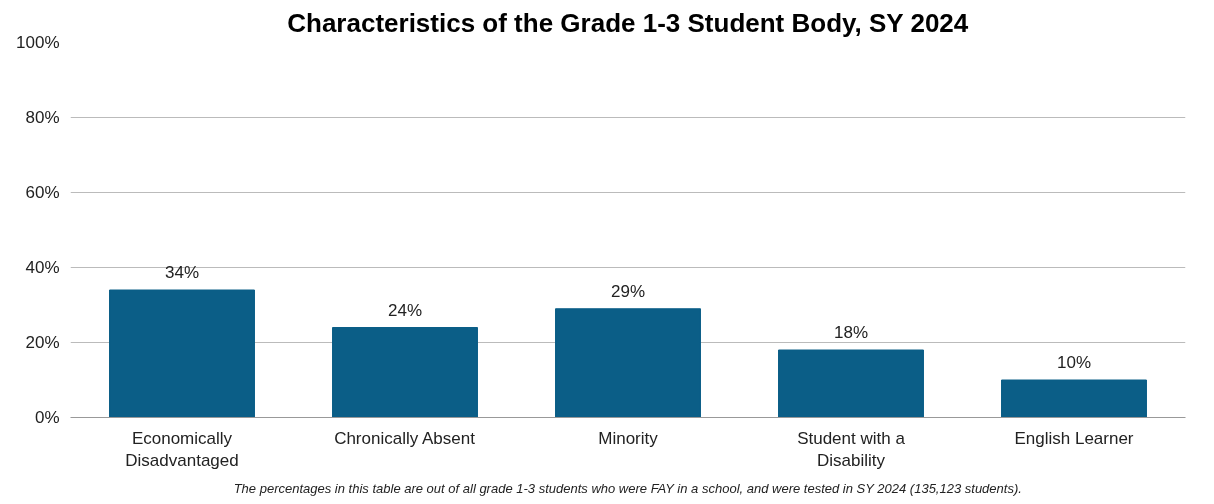 The image size is (1214, 504). What do you see at coordinates (405, 310) in the screenshot?
I see `data-label: 24%` at bounding box center [405, 310].